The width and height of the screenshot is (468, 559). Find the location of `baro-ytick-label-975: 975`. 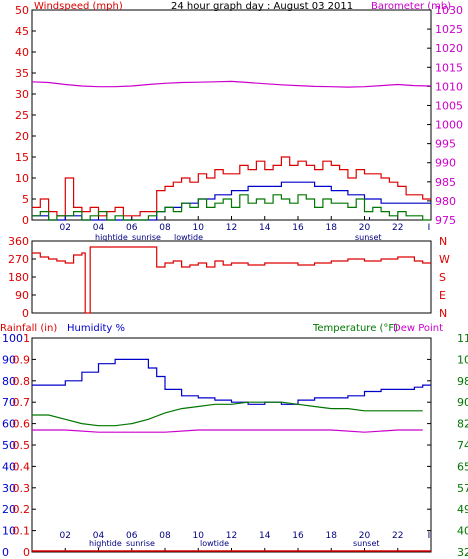

baro-ytick-label-975: 975 is located at coordinates (445, 220).